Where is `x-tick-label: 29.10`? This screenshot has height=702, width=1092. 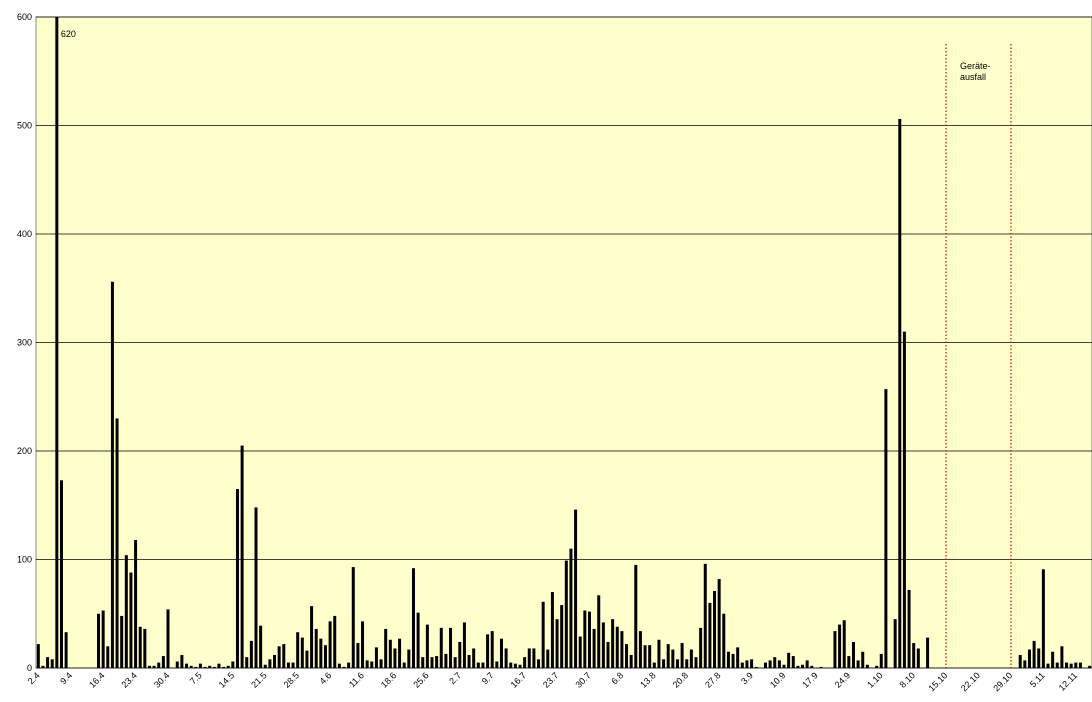 x-tick-label: 29.10 is located at coordinates (1002, 681).